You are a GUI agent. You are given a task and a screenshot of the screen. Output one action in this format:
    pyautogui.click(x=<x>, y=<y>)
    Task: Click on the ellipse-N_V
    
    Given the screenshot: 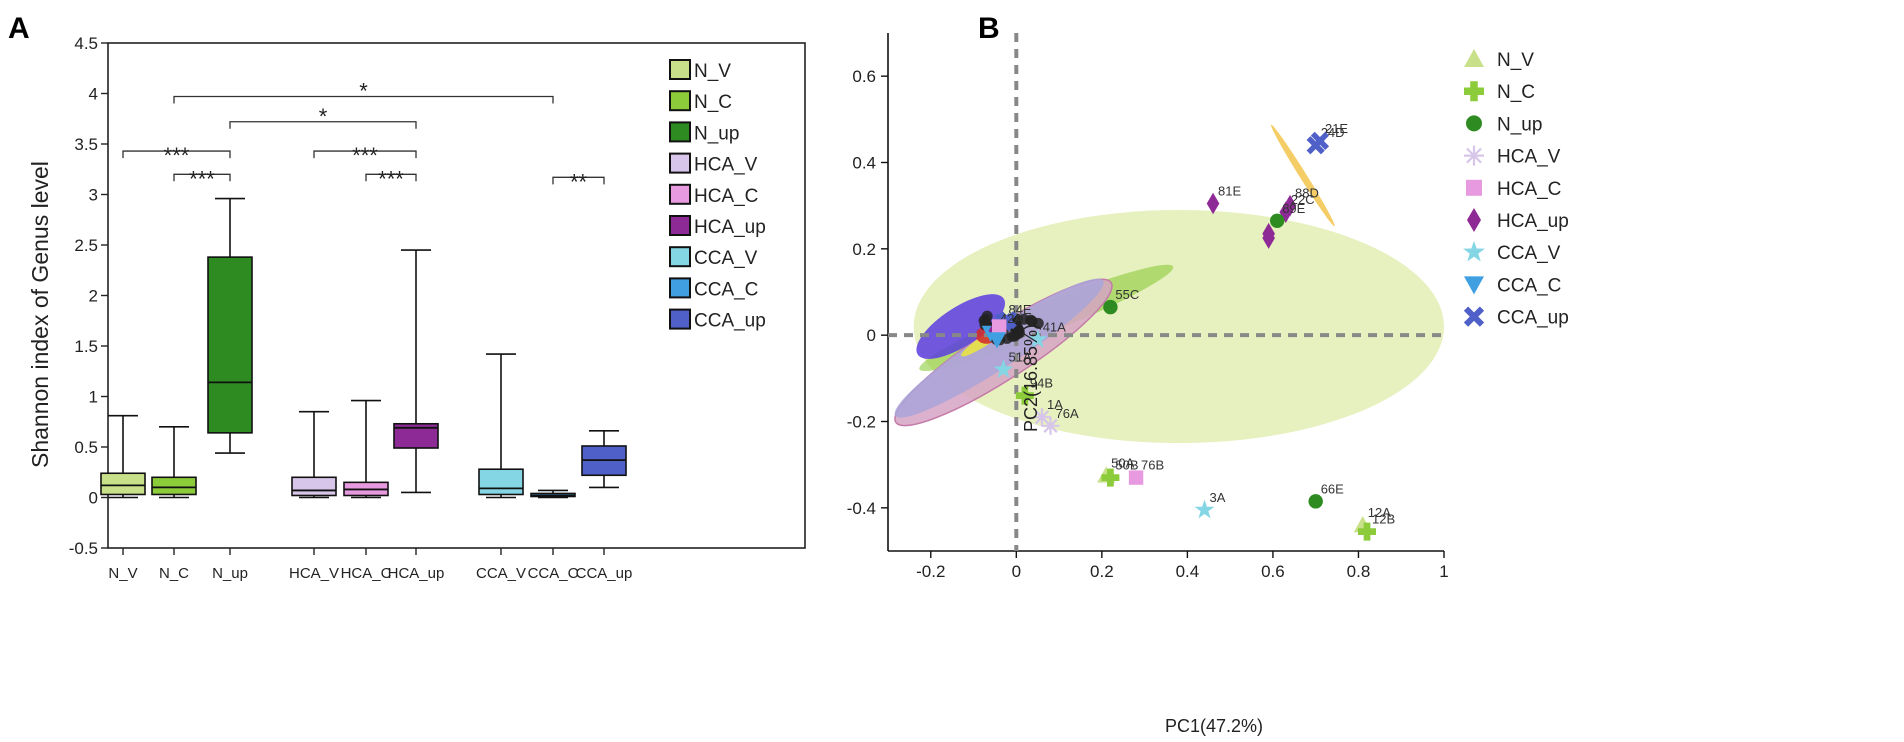 What is the action you would take?
    pyautogui.click(x=1178, y=326)
    